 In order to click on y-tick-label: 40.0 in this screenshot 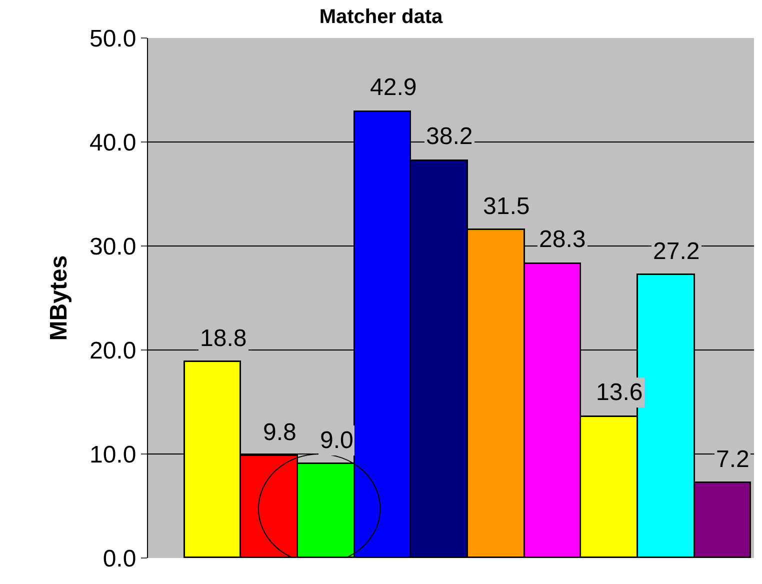, I will do `click(112, 142)`.